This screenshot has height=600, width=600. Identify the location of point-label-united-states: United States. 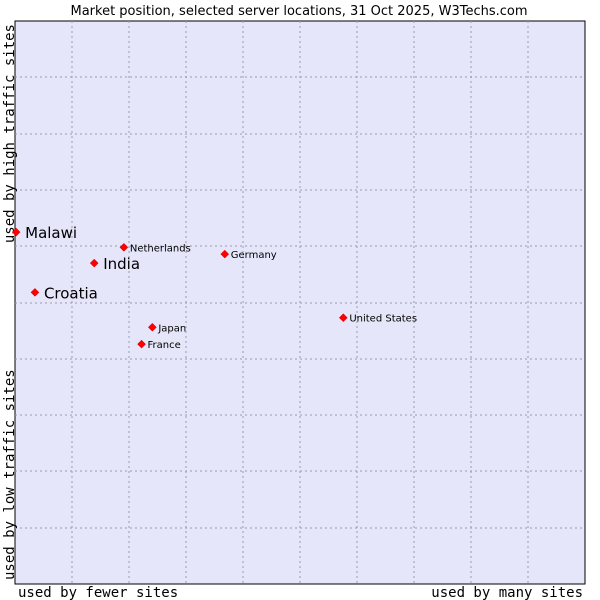
(383, 319).